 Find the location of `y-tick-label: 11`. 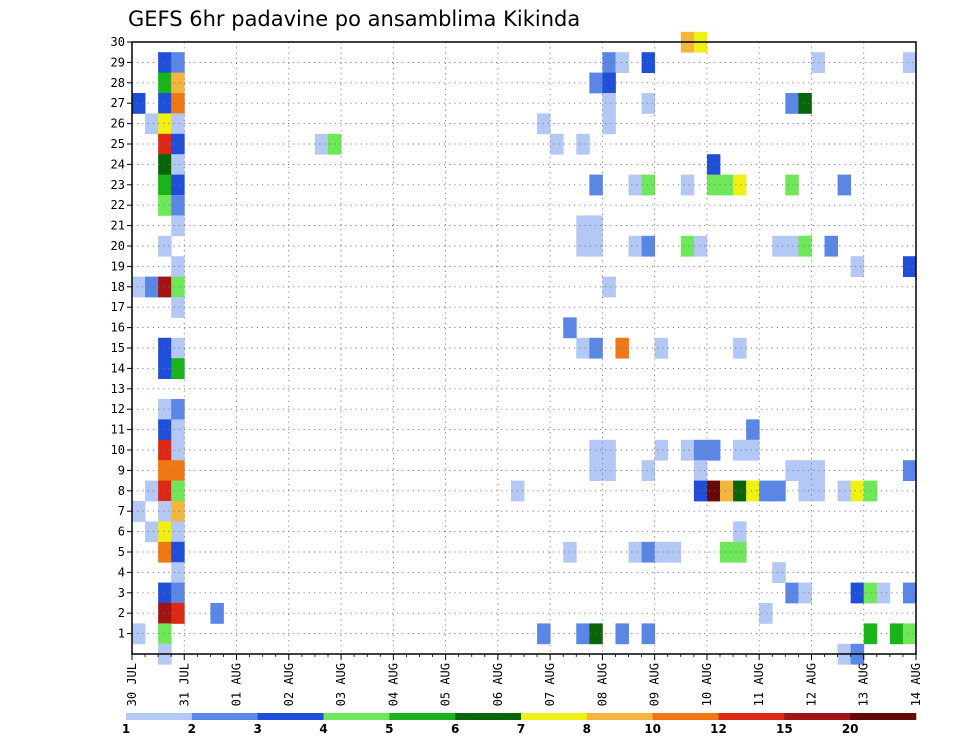

y-tick-label: 11 is located at coordinates (118, 430).